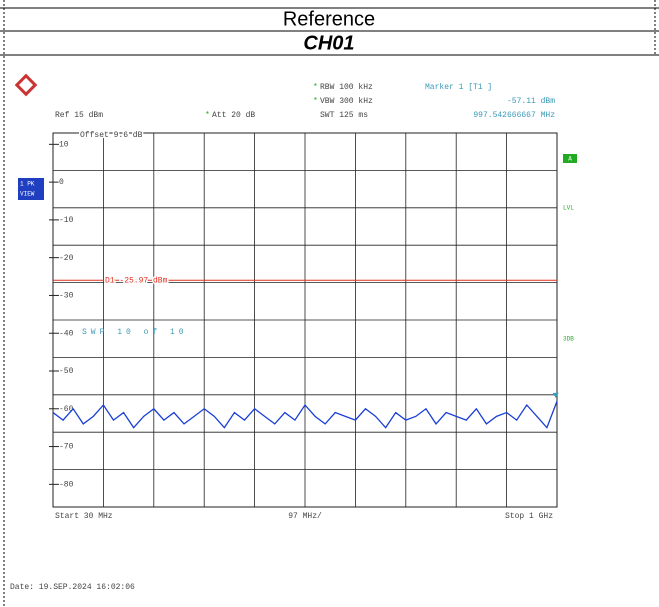 The image size is (659, 607). I want to click on attenuation: Att 20 dB, so click(233, 115).